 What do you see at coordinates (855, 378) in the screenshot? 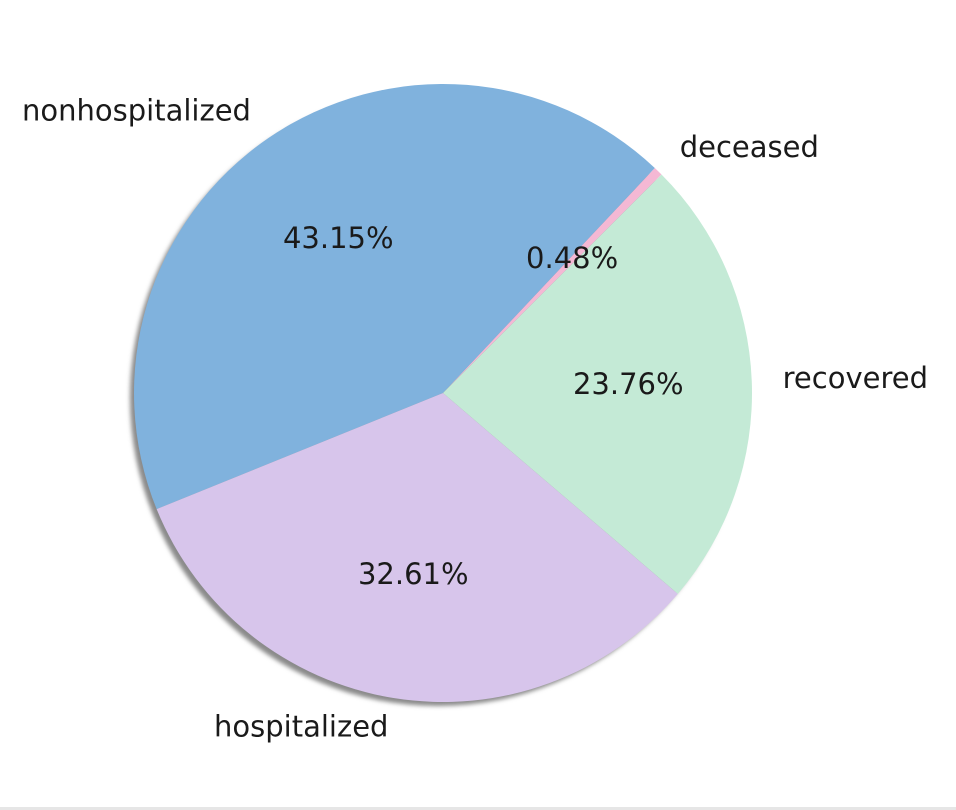
I see `category-label-recovered: recovered` at bounding box center [855, 378].